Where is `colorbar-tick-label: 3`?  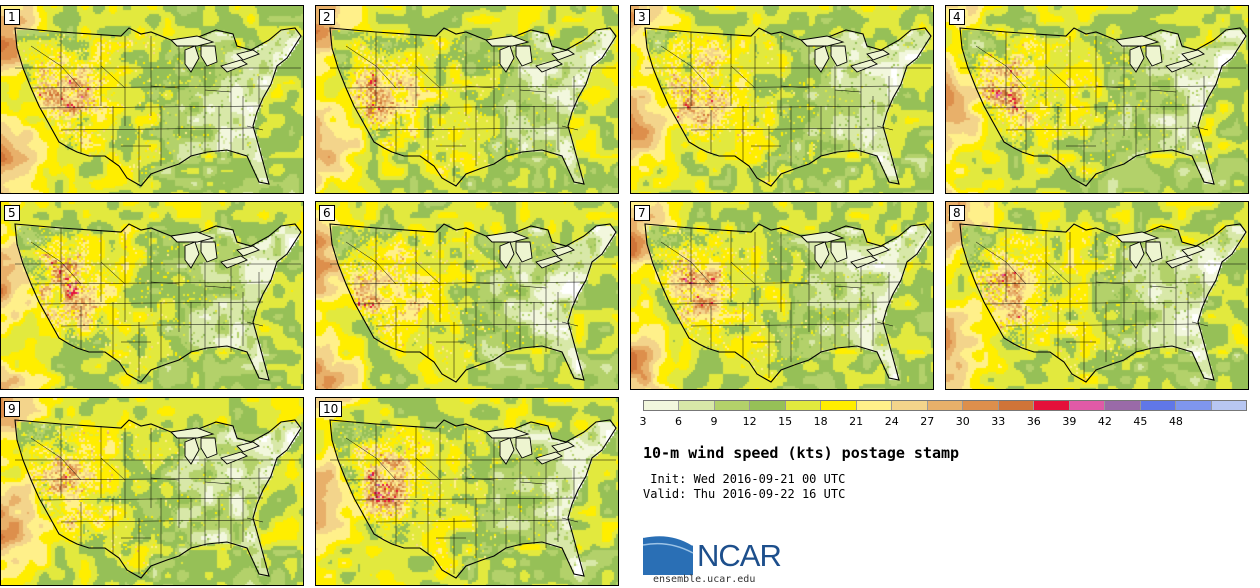 colorbar-tick-label: 3 is located at coordinates (643, 421).